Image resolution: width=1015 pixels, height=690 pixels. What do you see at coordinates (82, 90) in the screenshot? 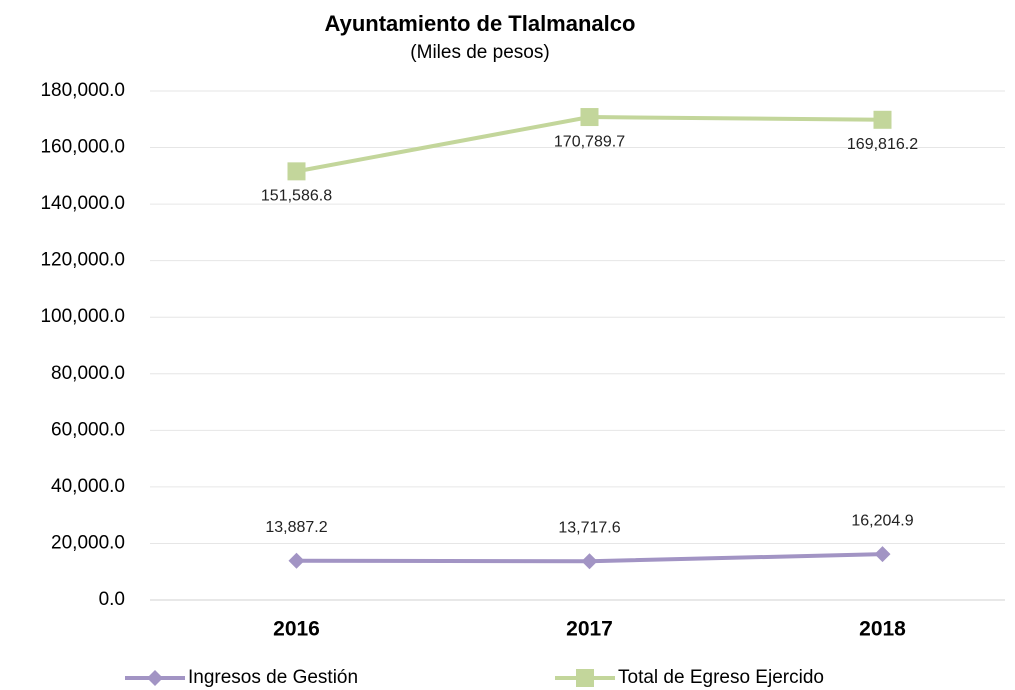
I see `y-tick-label: 180,000.0` at bounding box center [82, 90].